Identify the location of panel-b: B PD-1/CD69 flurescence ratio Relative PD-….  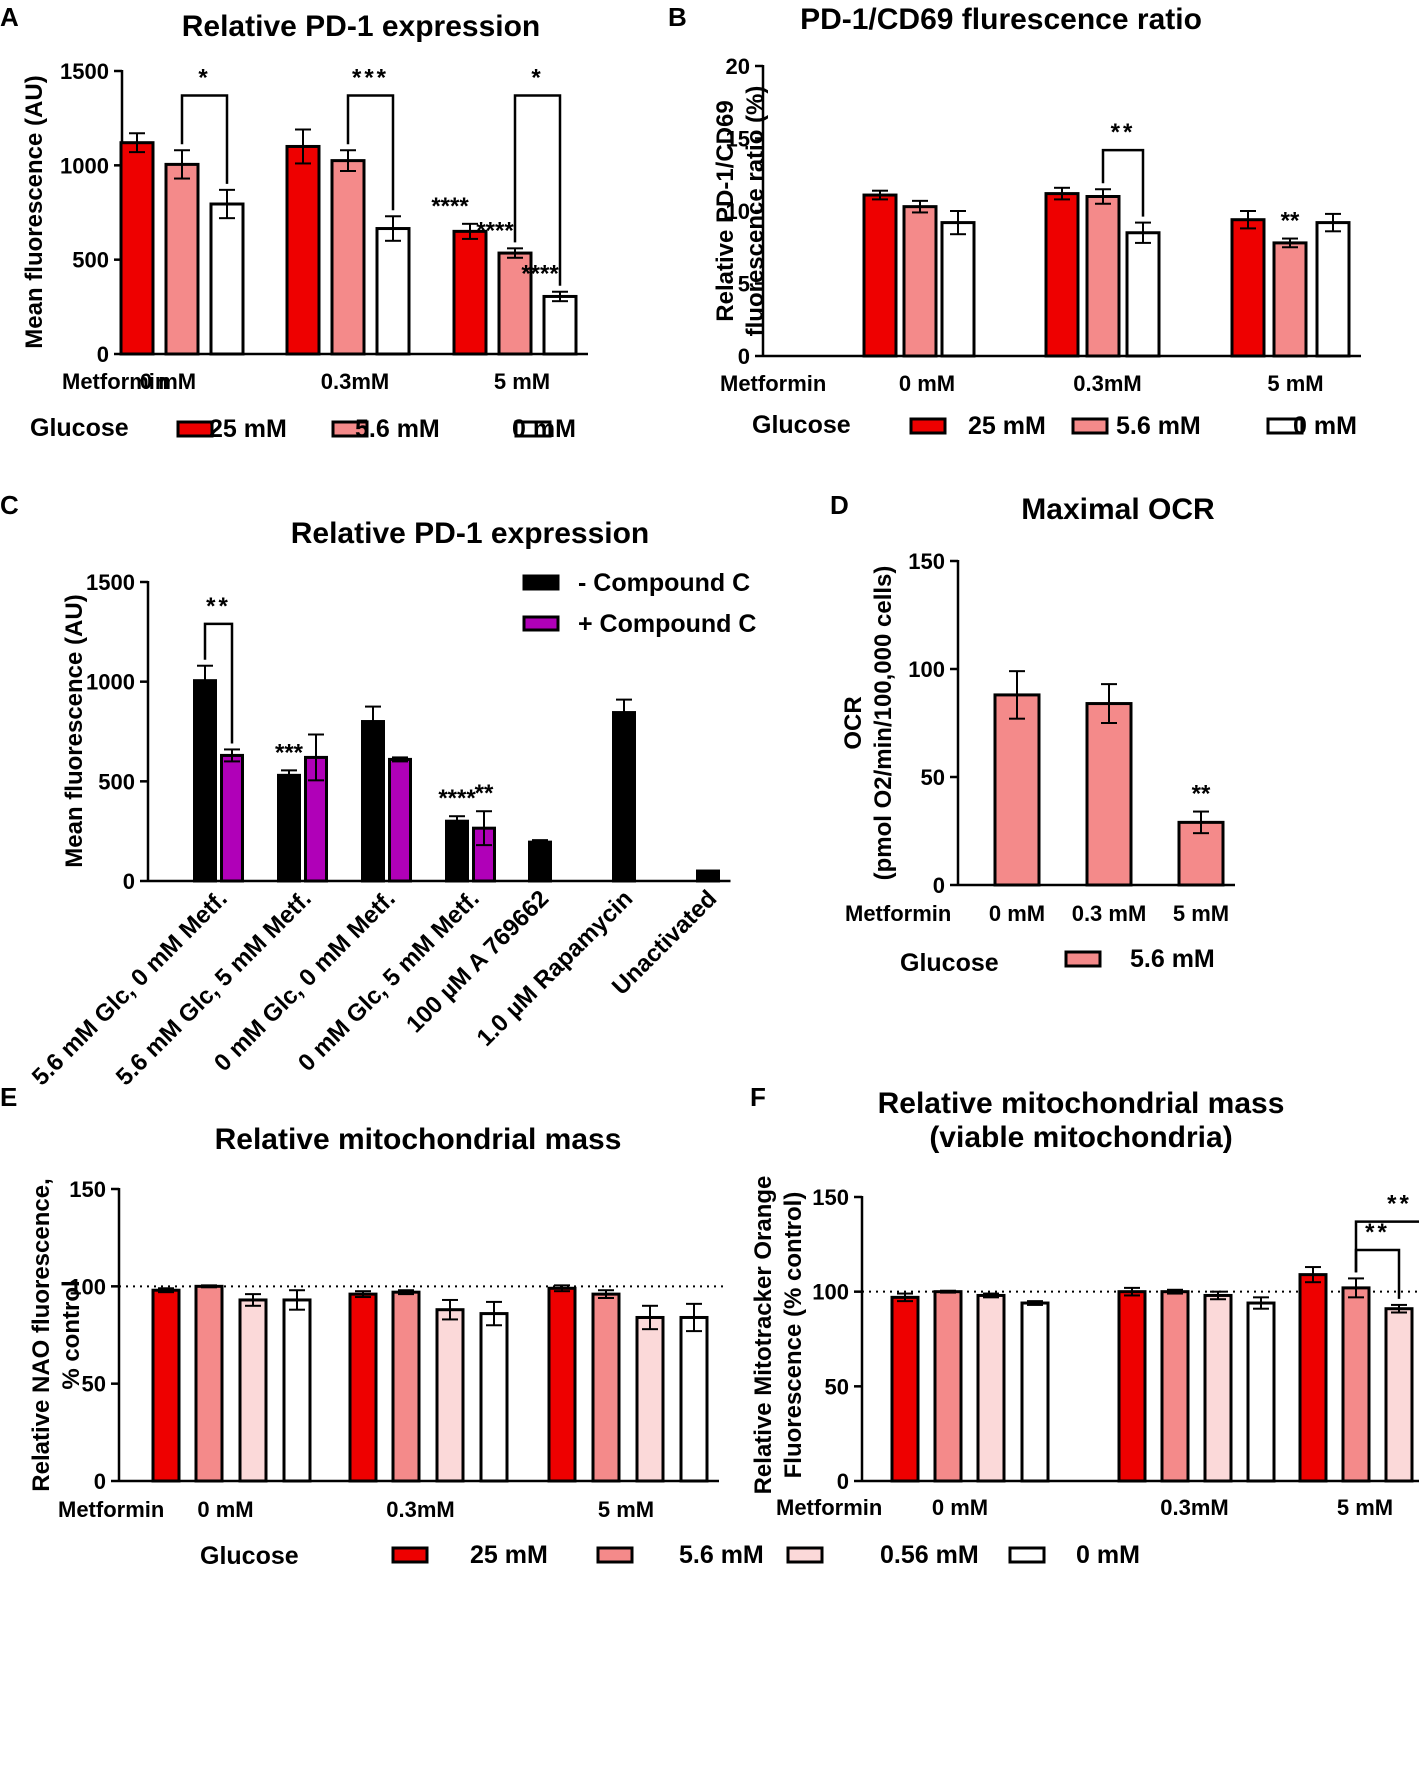
(1014, 221).